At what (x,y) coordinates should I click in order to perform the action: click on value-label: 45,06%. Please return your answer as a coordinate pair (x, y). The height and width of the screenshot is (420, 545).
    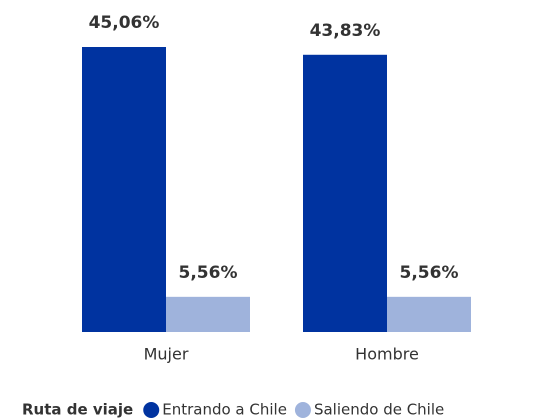
    Looking at the image, I should click on (124, 23).